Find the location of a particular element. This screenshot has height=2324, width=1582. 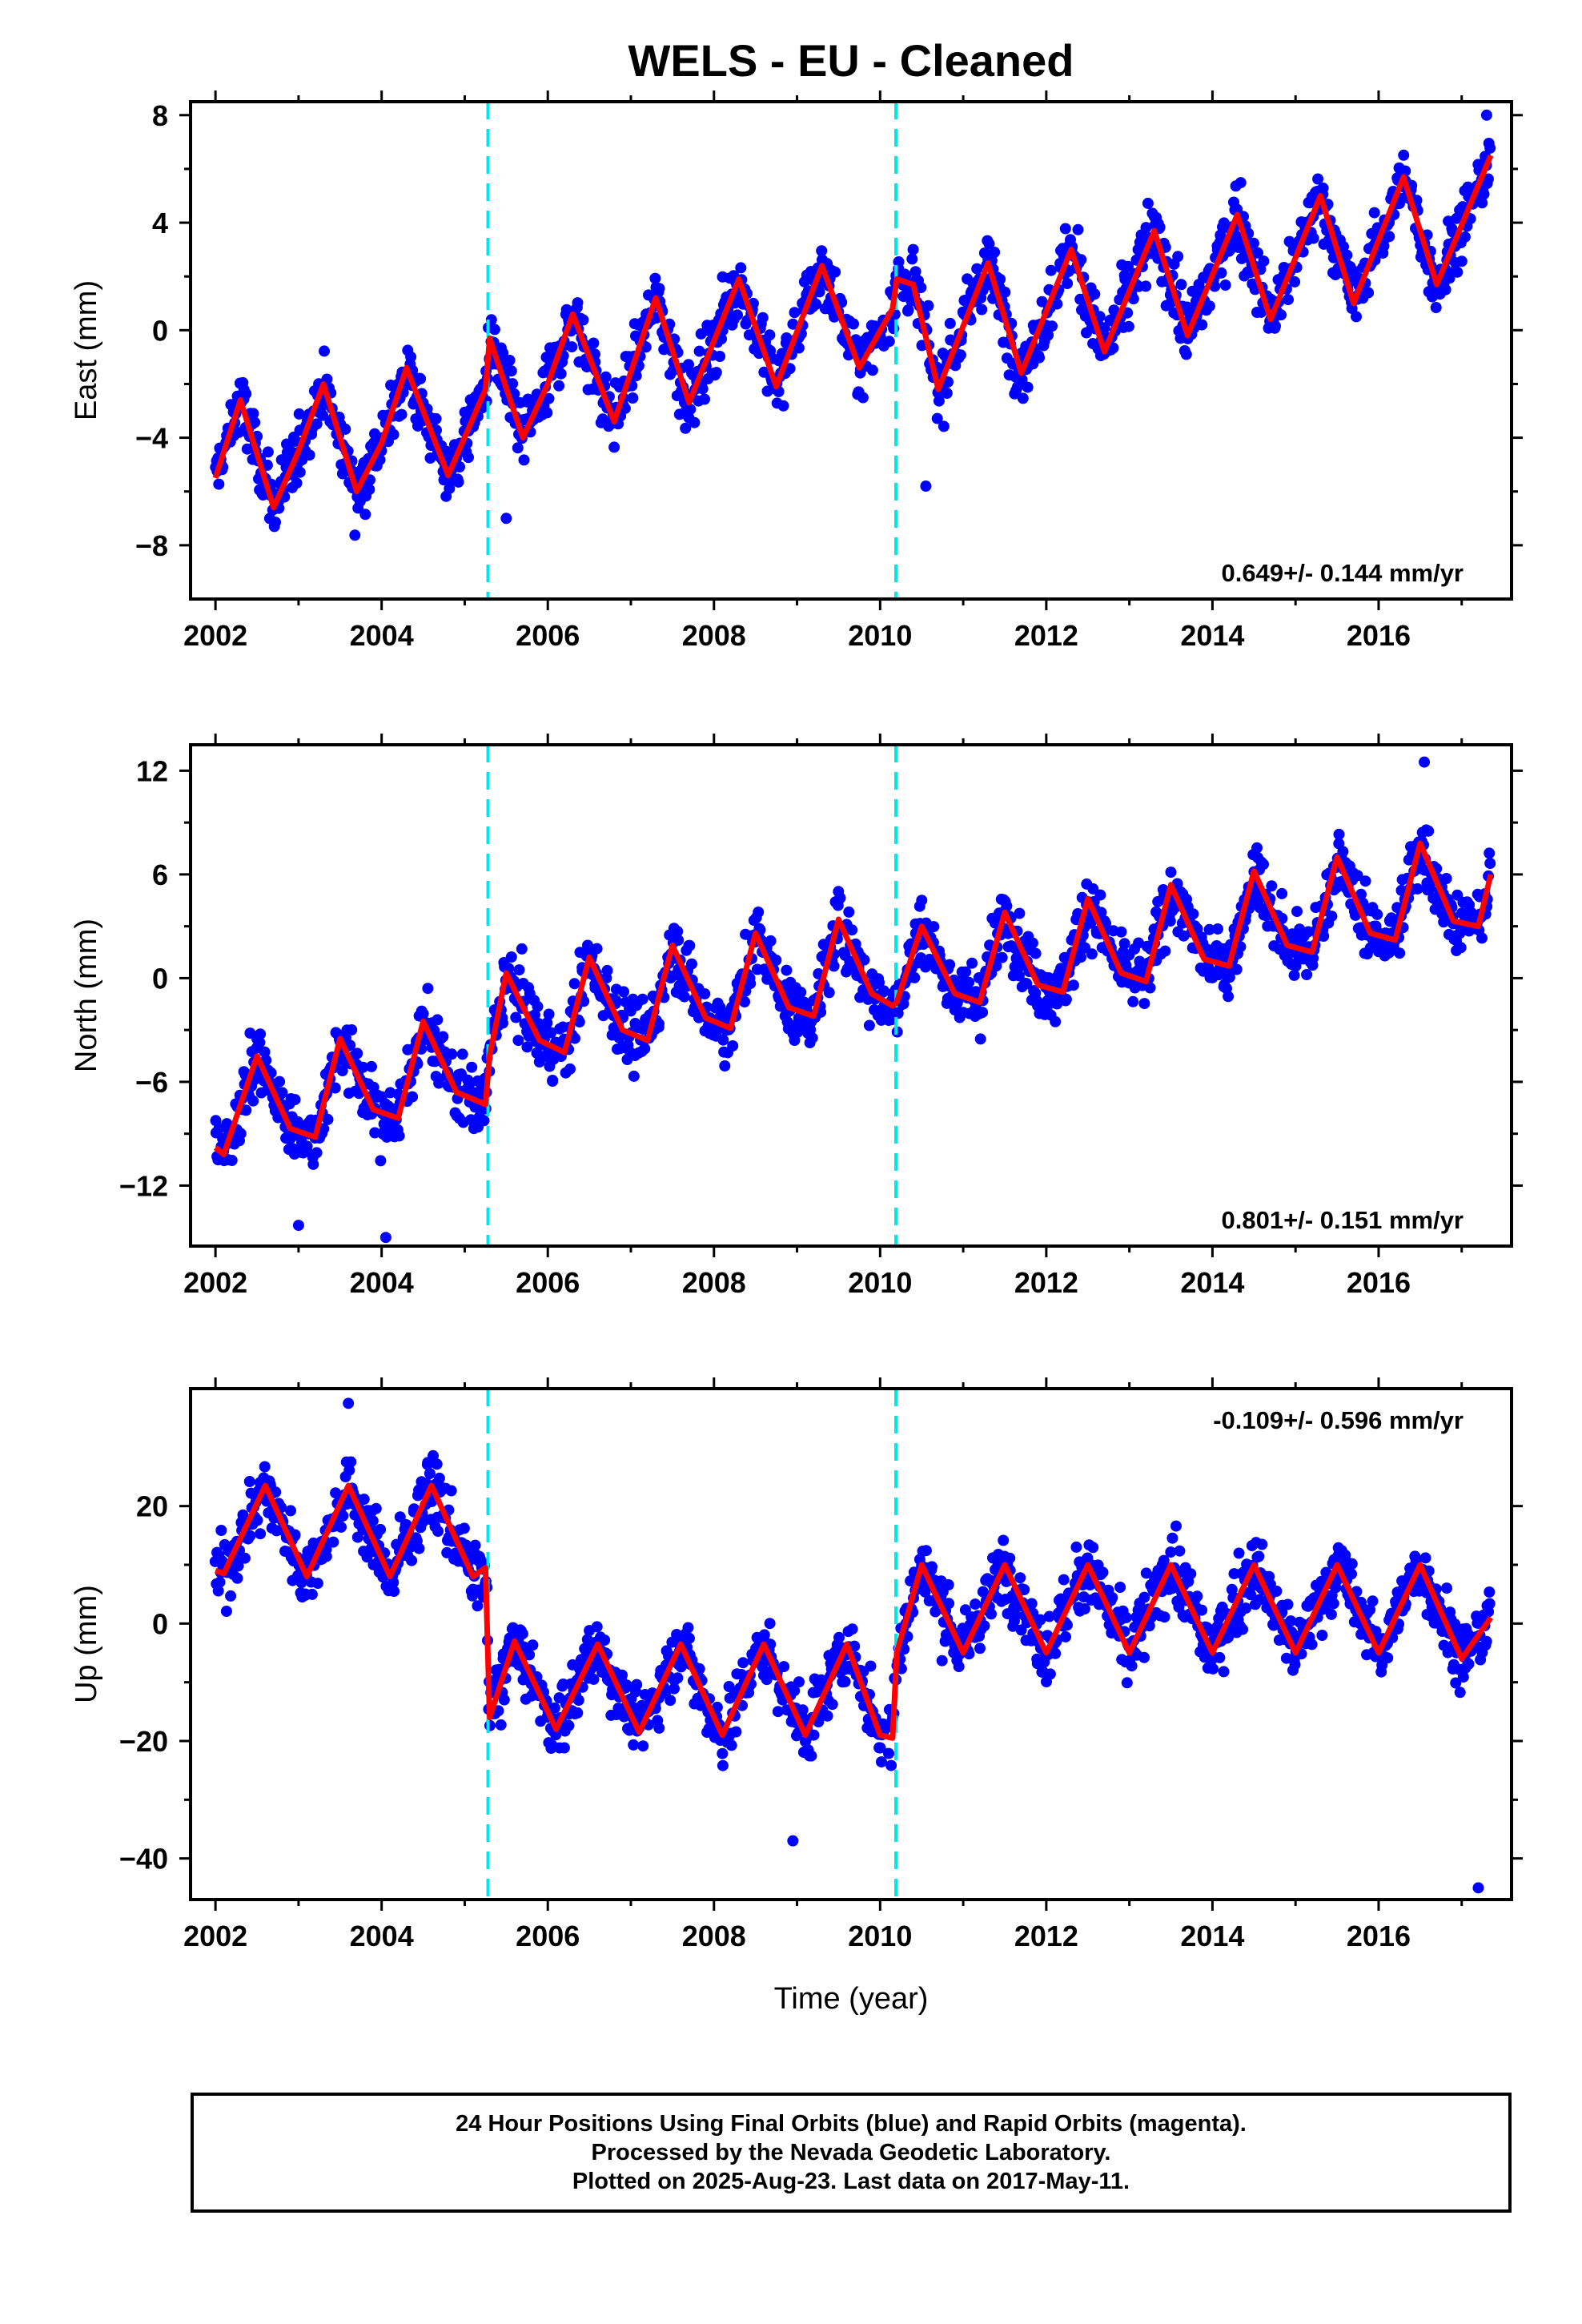

x-tick-label: 2010 is located at coordinates (880, 1936).